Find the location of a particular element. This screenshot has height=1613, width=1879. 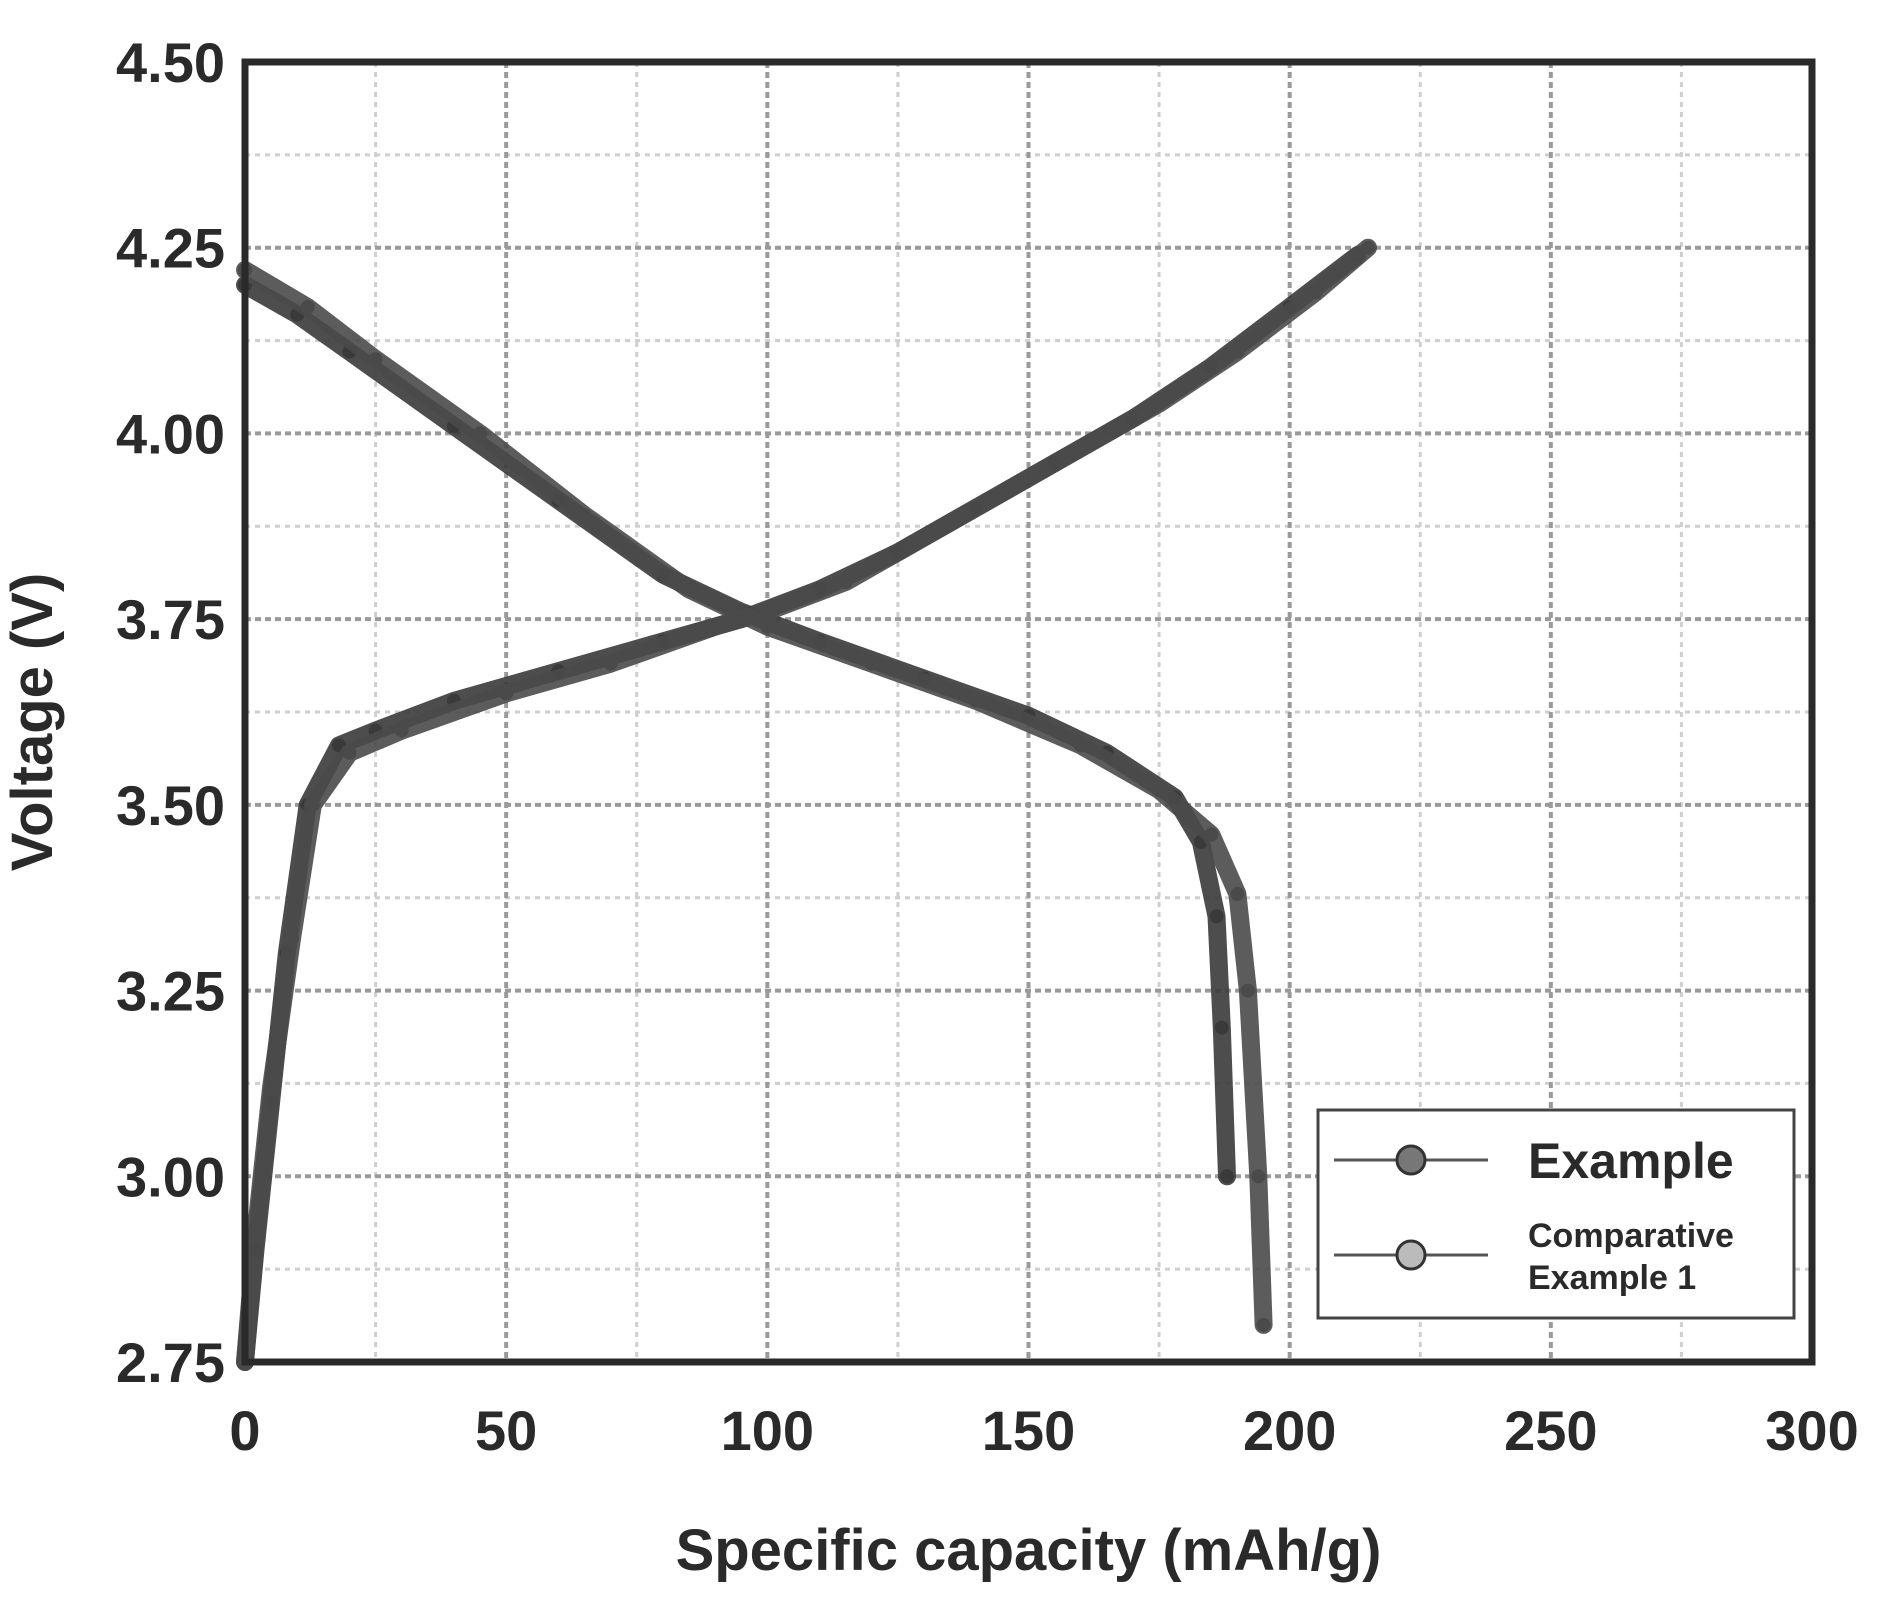

legend: Example Comparative Example 1 is located at coordinates (1556, 1214).